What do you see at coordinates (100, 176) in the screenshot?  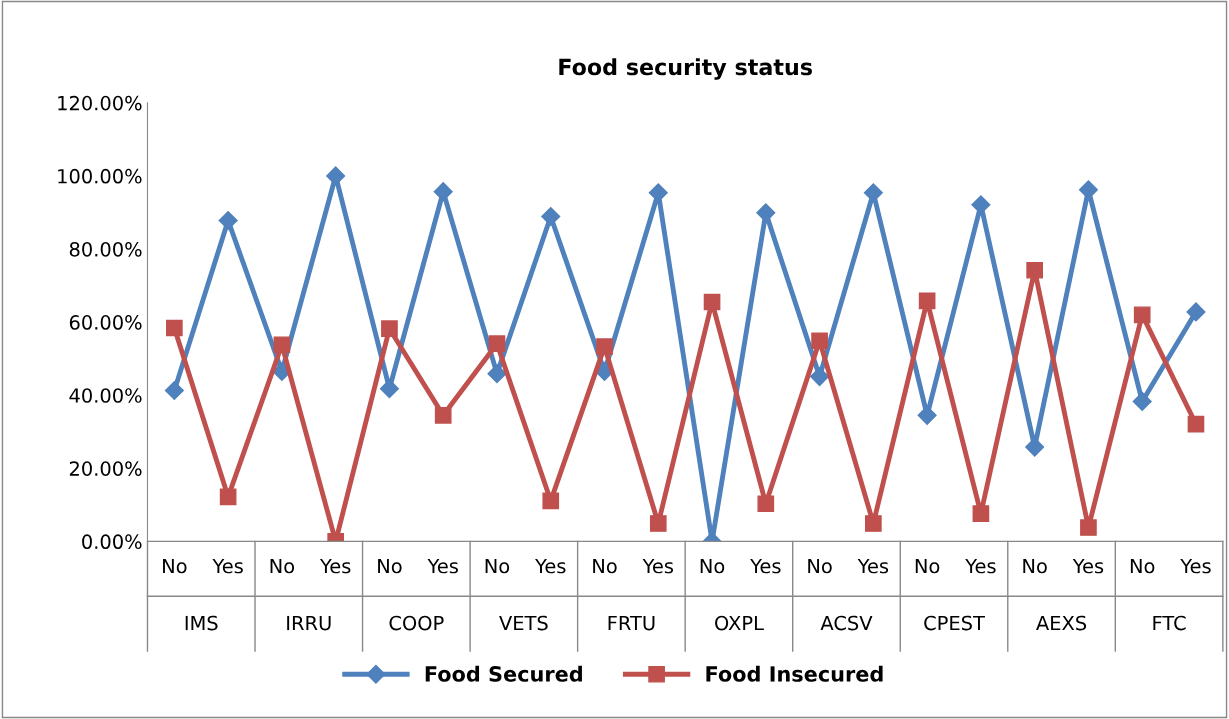 I see `y-tick-label: 100.00%` at bounding box center [100, 176].